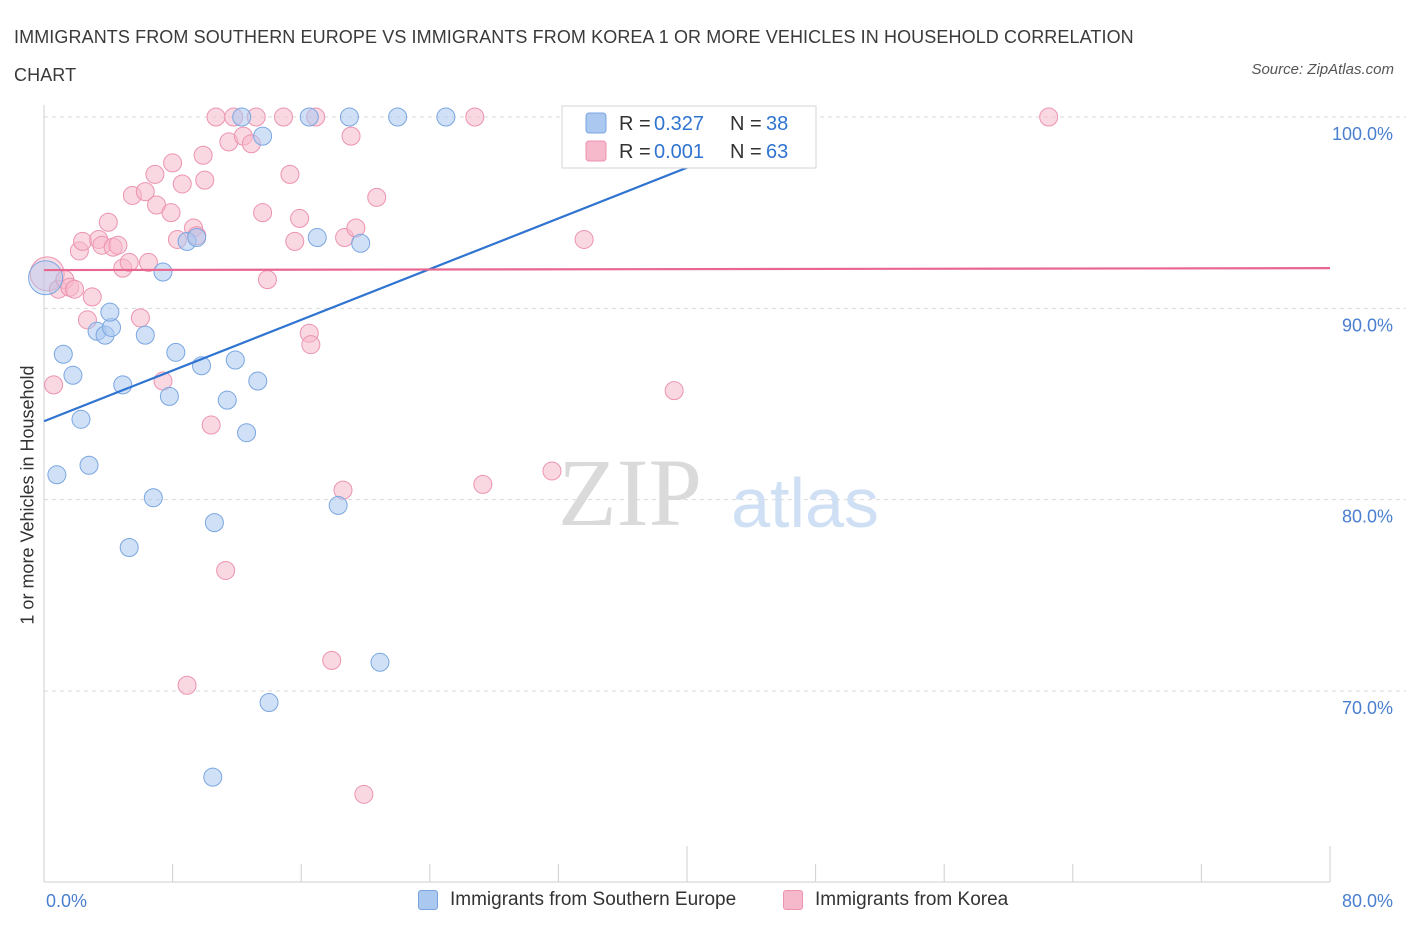 The image size is (1406, 930). Describe the element at coordinates (1367, 517) in the screenshot. I see `y-tick-label: 80.0%` at that location.